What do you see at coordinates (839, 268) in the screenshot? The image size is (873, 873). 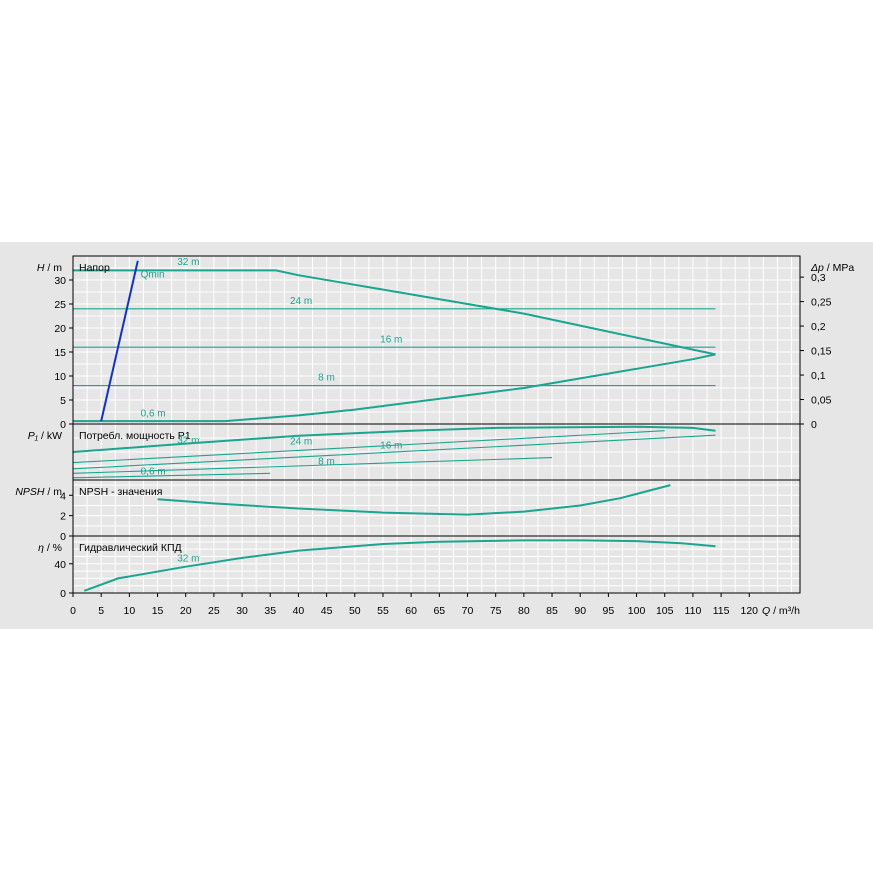 I see `right-axis-unit: / MPa` at bounding box center [839, 268].